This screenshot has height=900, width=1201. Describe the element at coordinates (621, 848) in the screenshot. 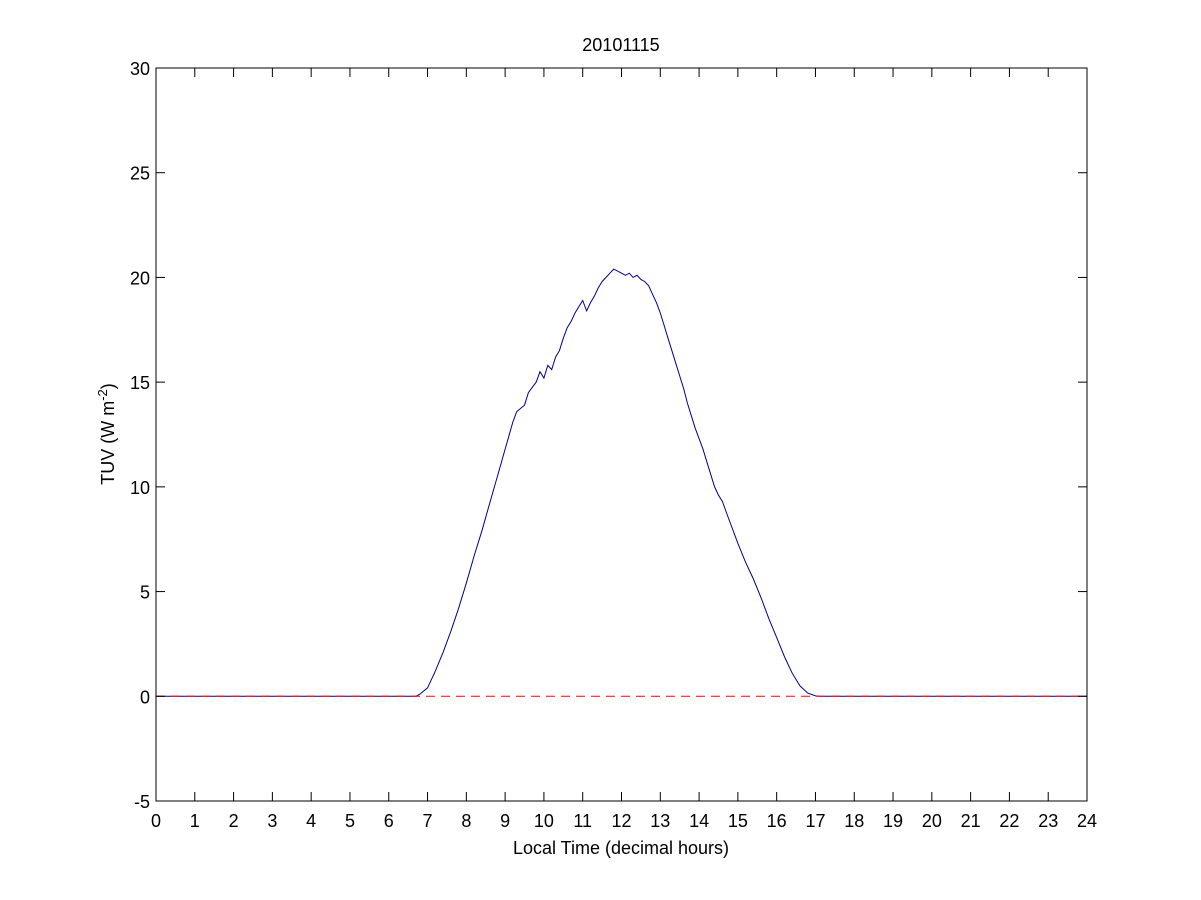

I see `x-axis-label: Local Time (decimal hours)` at that location.